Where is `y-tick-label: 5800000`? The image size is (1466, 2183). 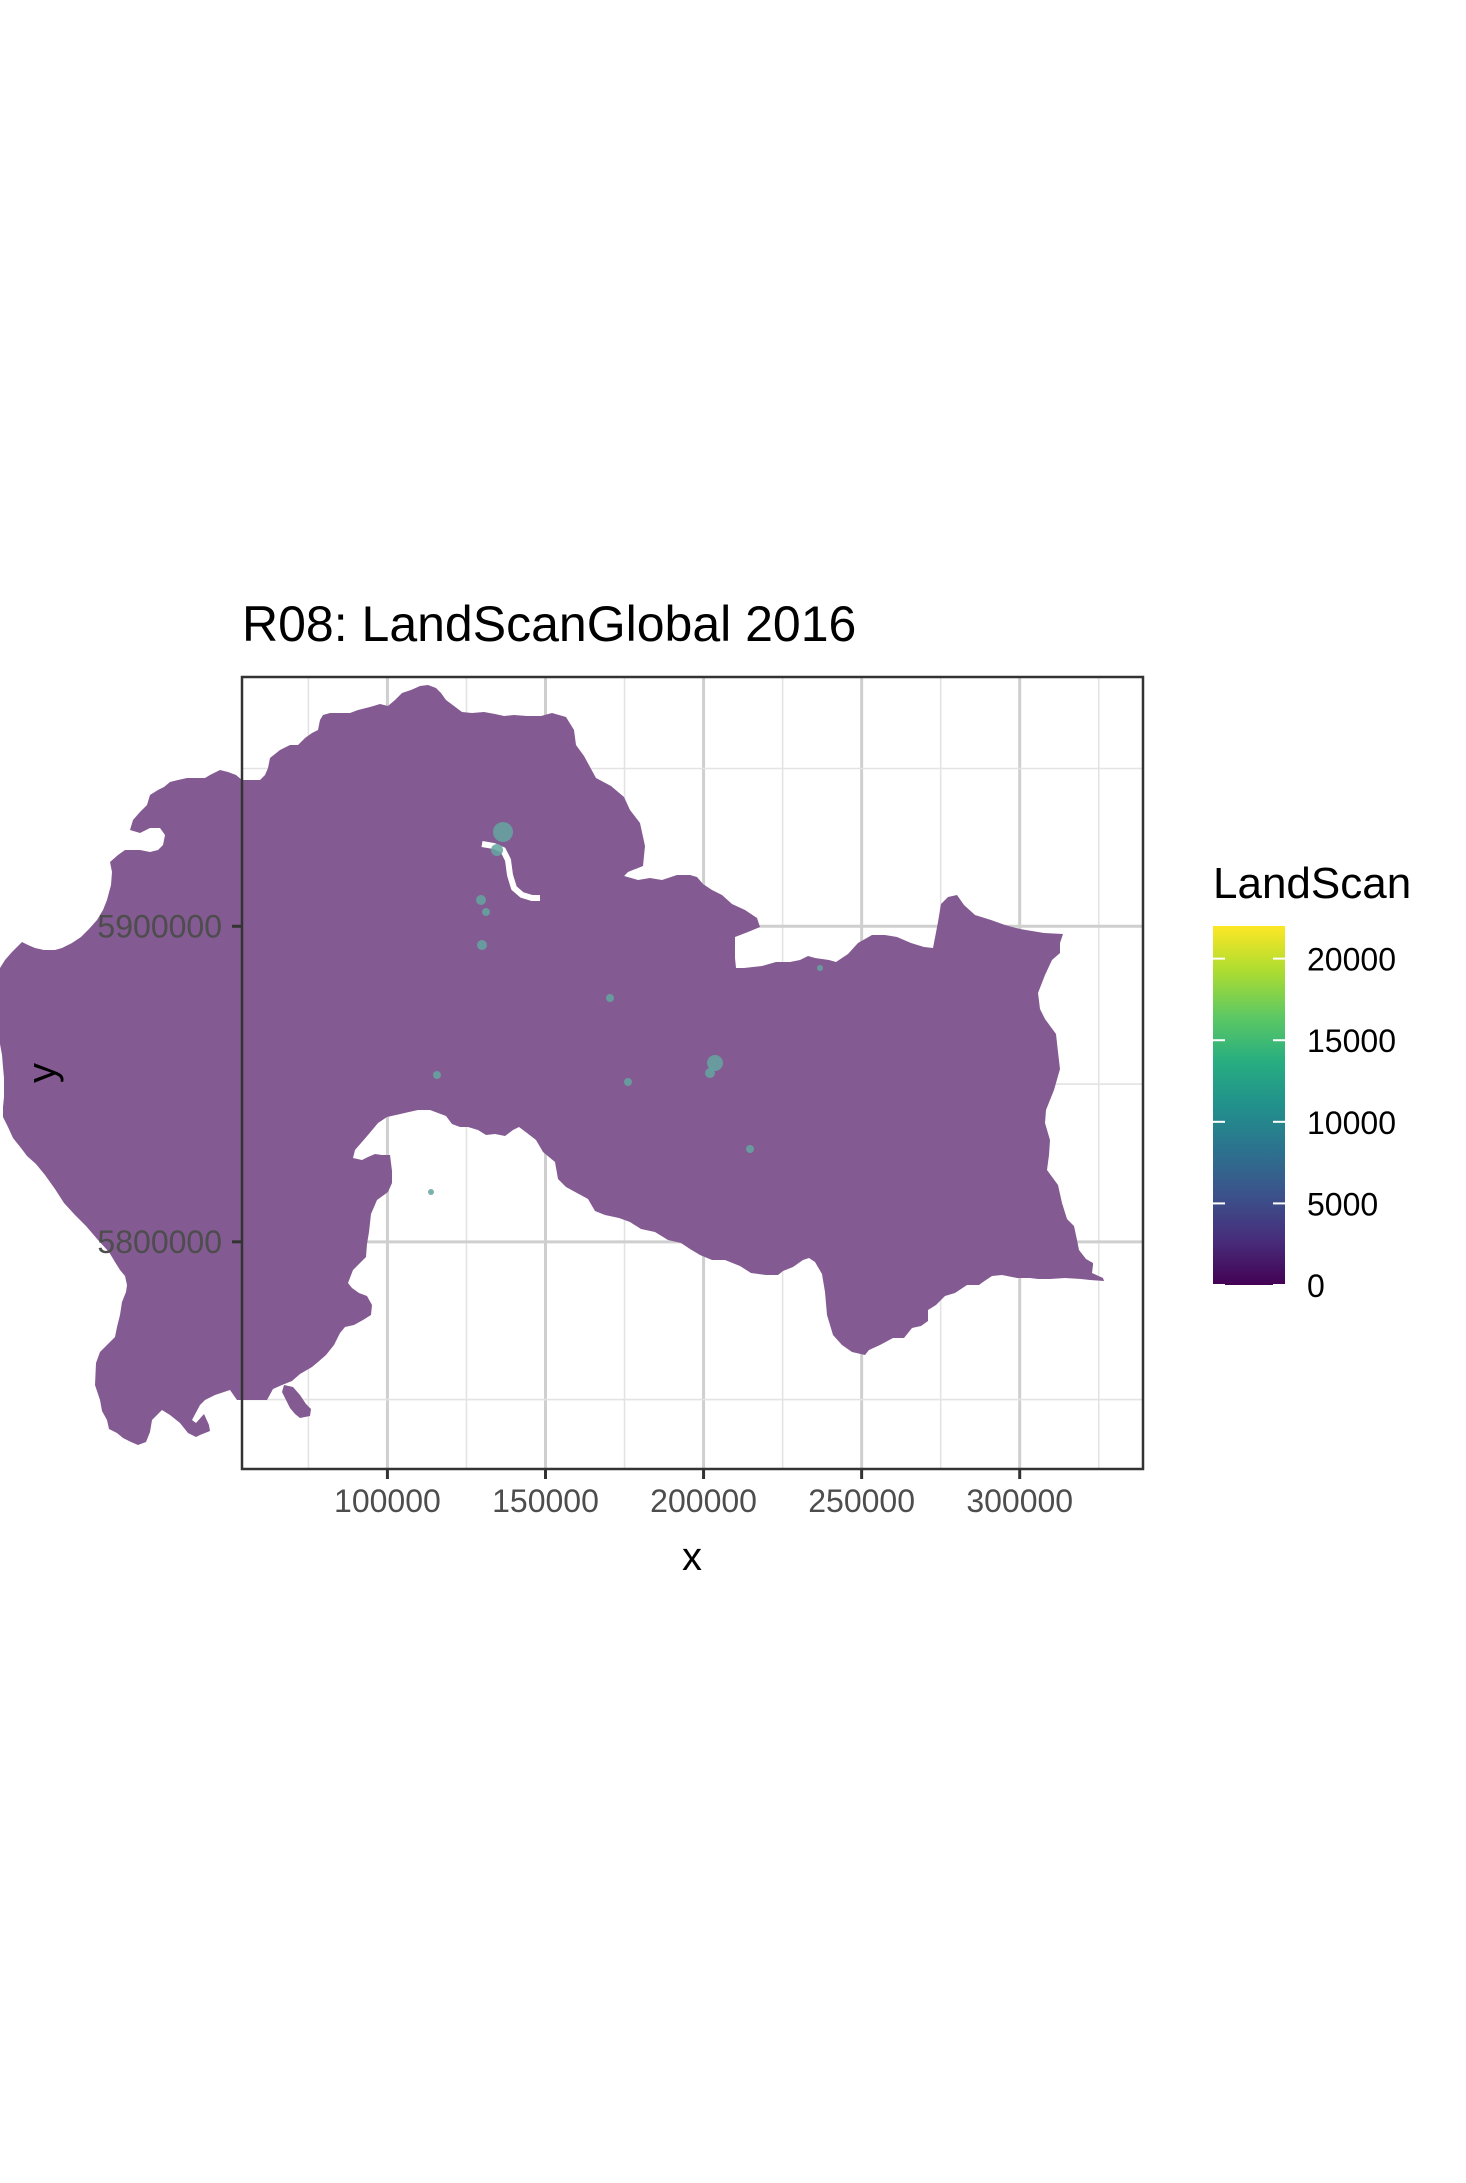
y-tick-label: 5800000 is located at coordinates (159, 1242).